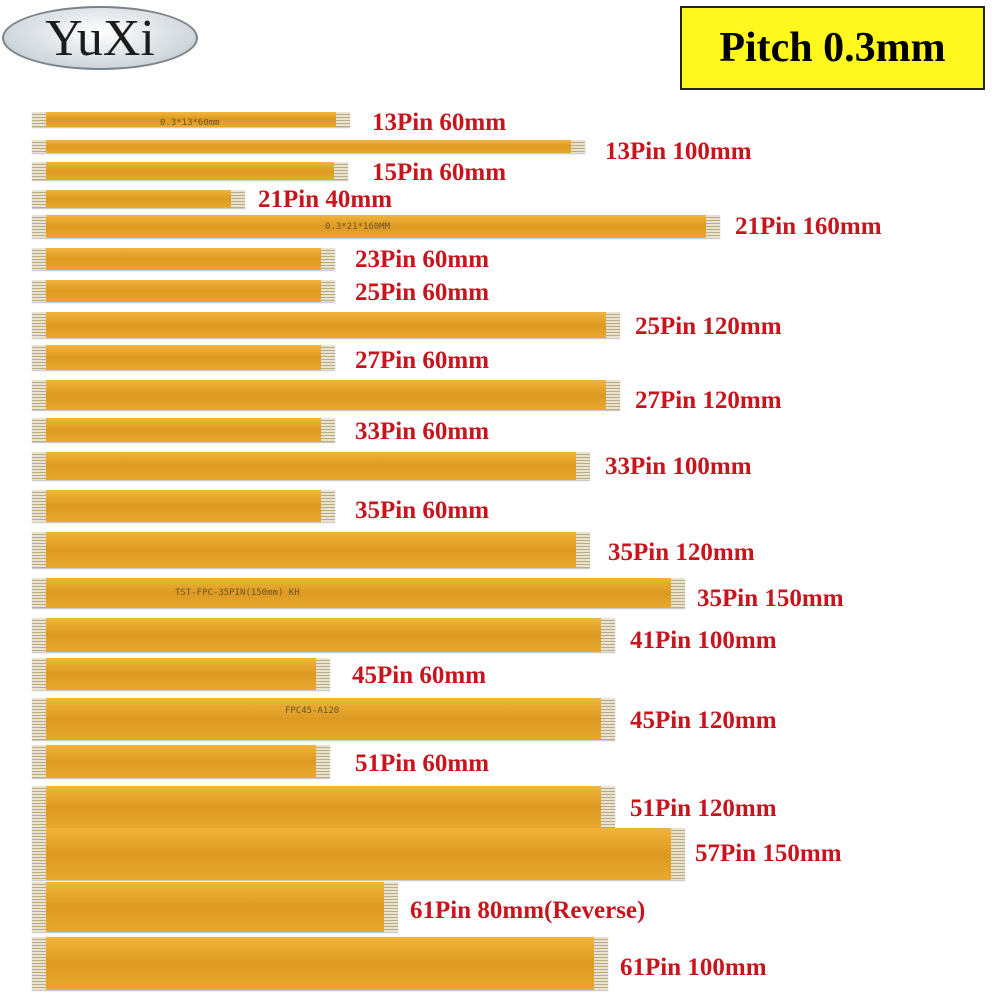 This screenshot has height=1000, width=1000. What do you see at coordinates (422, 763) in the screenshot?
I see `cable-label: 51Pin 60mm` at bounding box center [422, 763].